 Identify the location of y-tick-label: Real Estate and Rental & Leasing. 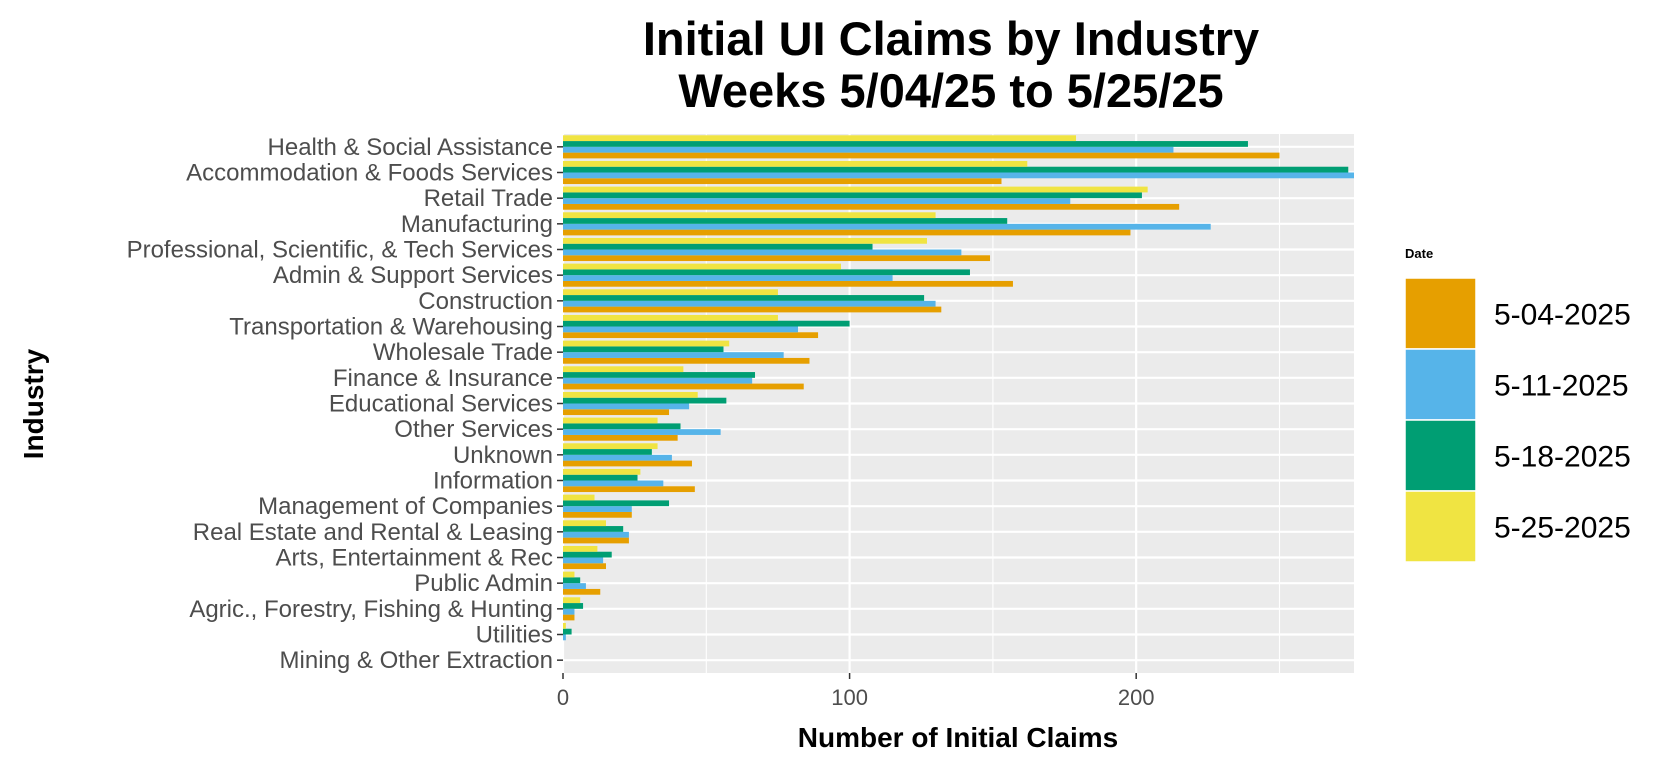
(373, 532).